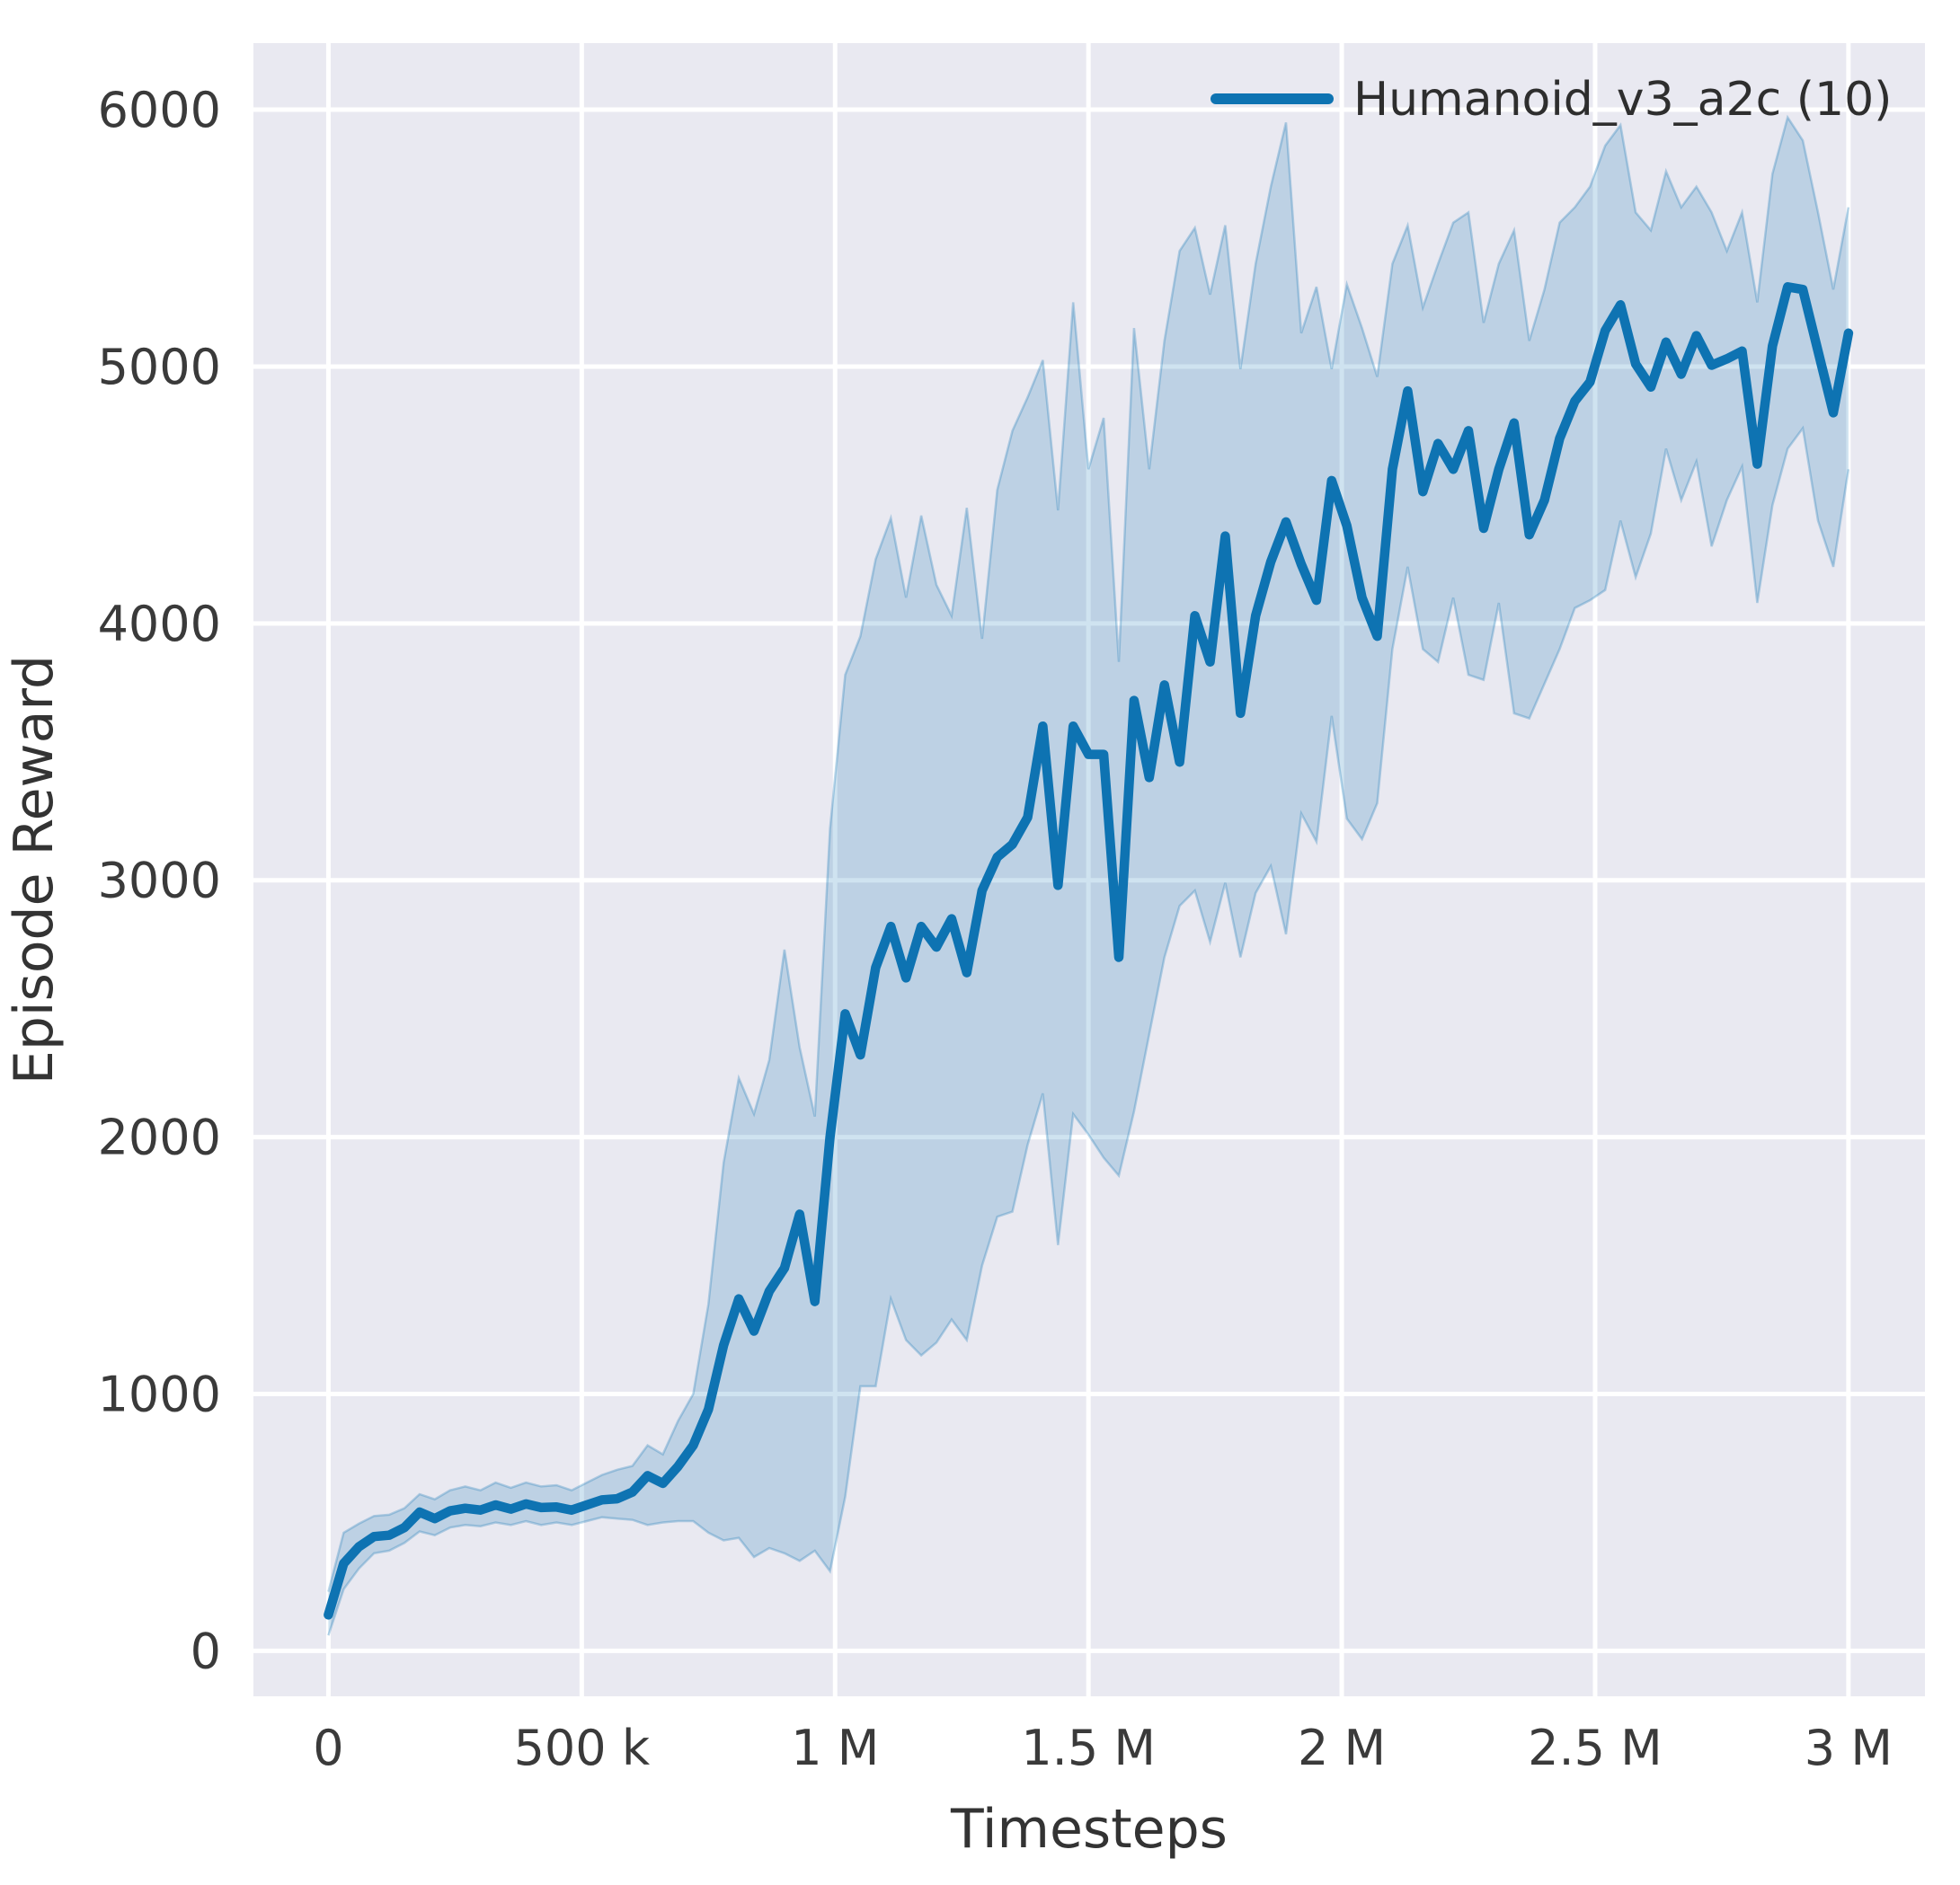  Describe the element at coordinates (160, 1138) in the screenshot. I see `y-tick-label: 2000` at that location.